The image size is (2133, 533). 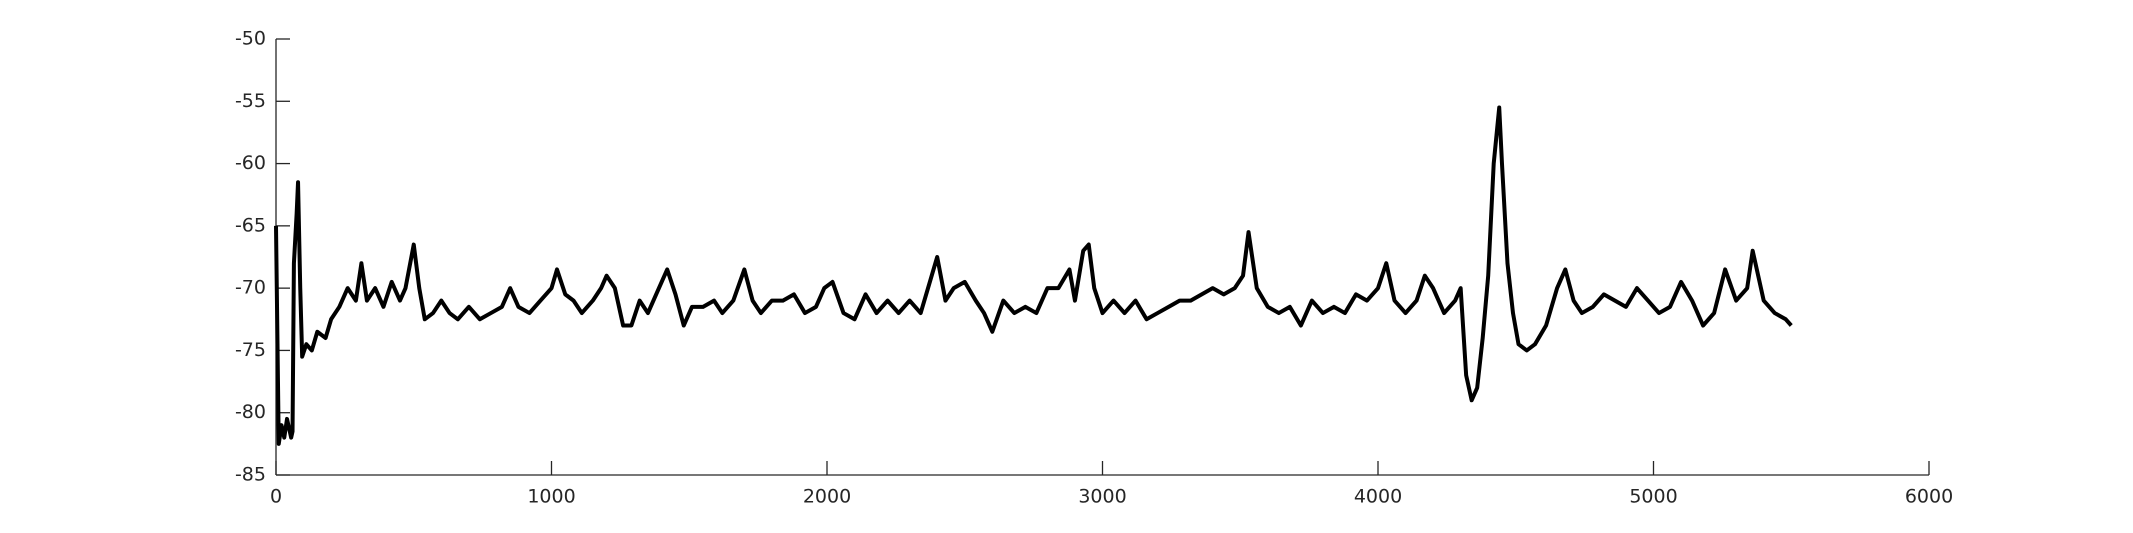 I want to click on x-tick-label: 6000, so click(x=1929, y=497).